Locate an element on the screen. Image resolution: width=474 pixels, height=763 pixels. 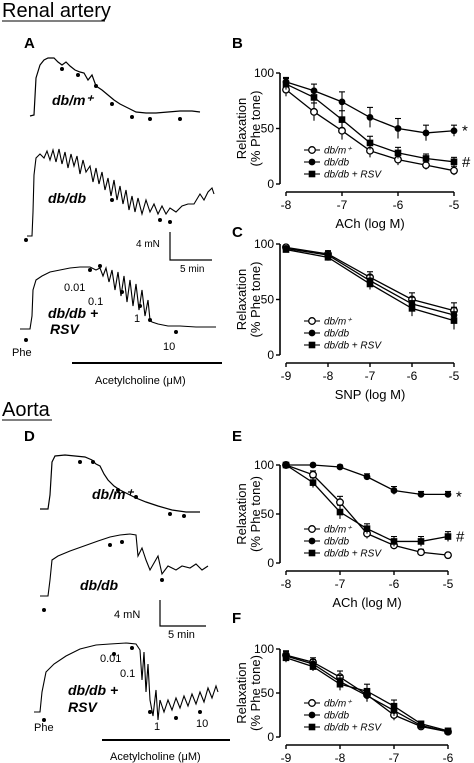
legend-label-f-2: db/db + RSV is located at coordinates (353, 728).